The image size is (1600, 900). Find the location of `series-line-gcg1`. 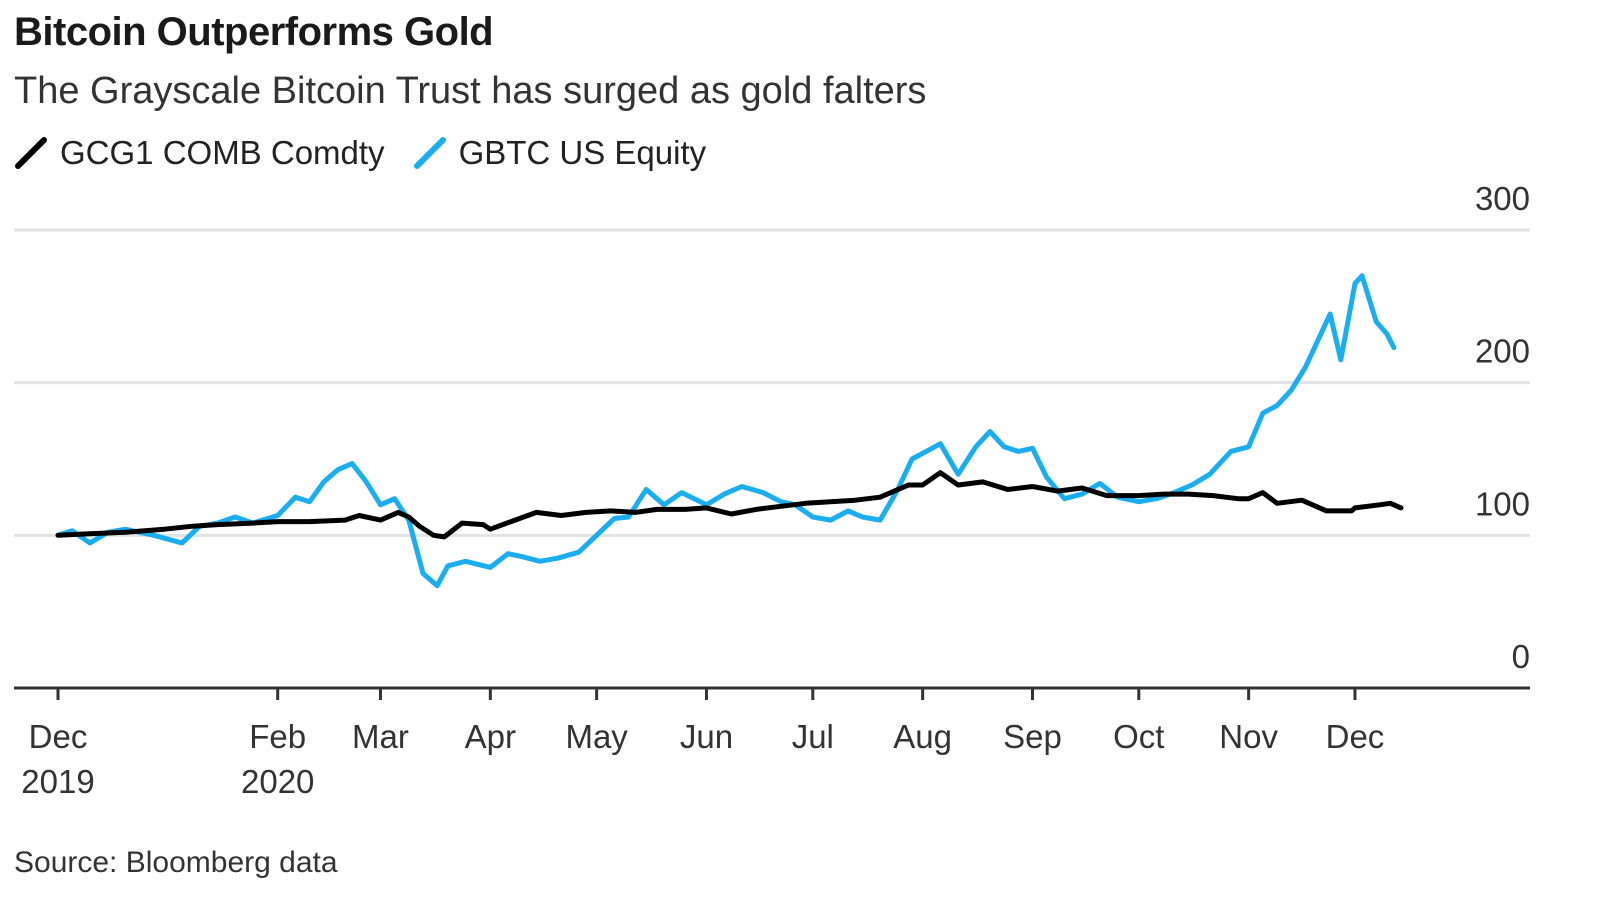

series-line-gcg1 is located at coordinates (729, 505).